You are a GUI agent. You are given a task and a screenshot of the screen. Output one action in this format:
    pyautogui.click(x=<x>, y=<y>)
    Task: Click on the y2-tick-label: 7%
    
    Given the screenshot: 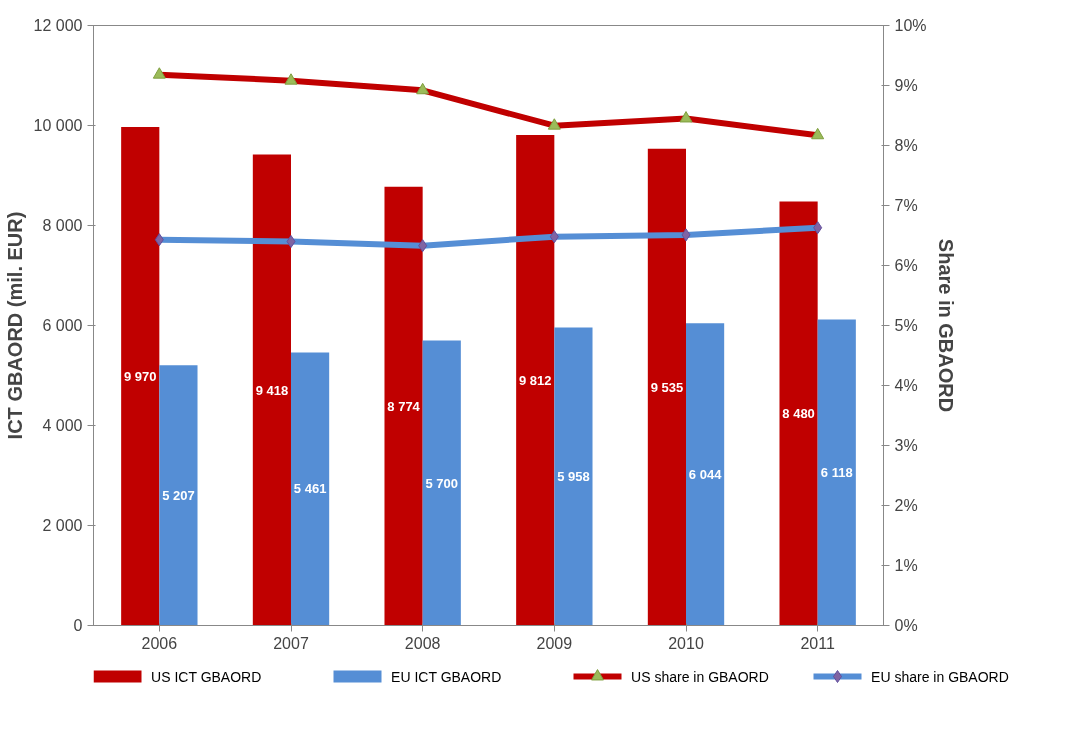 What is the action you would take?
    pyautogui.click(x=906, y=205)
    